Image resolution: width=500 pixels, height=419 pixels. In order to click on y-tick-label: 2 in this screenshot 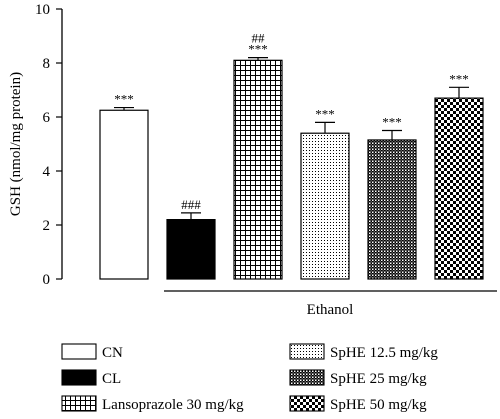, I will do `click(47, 226)`.